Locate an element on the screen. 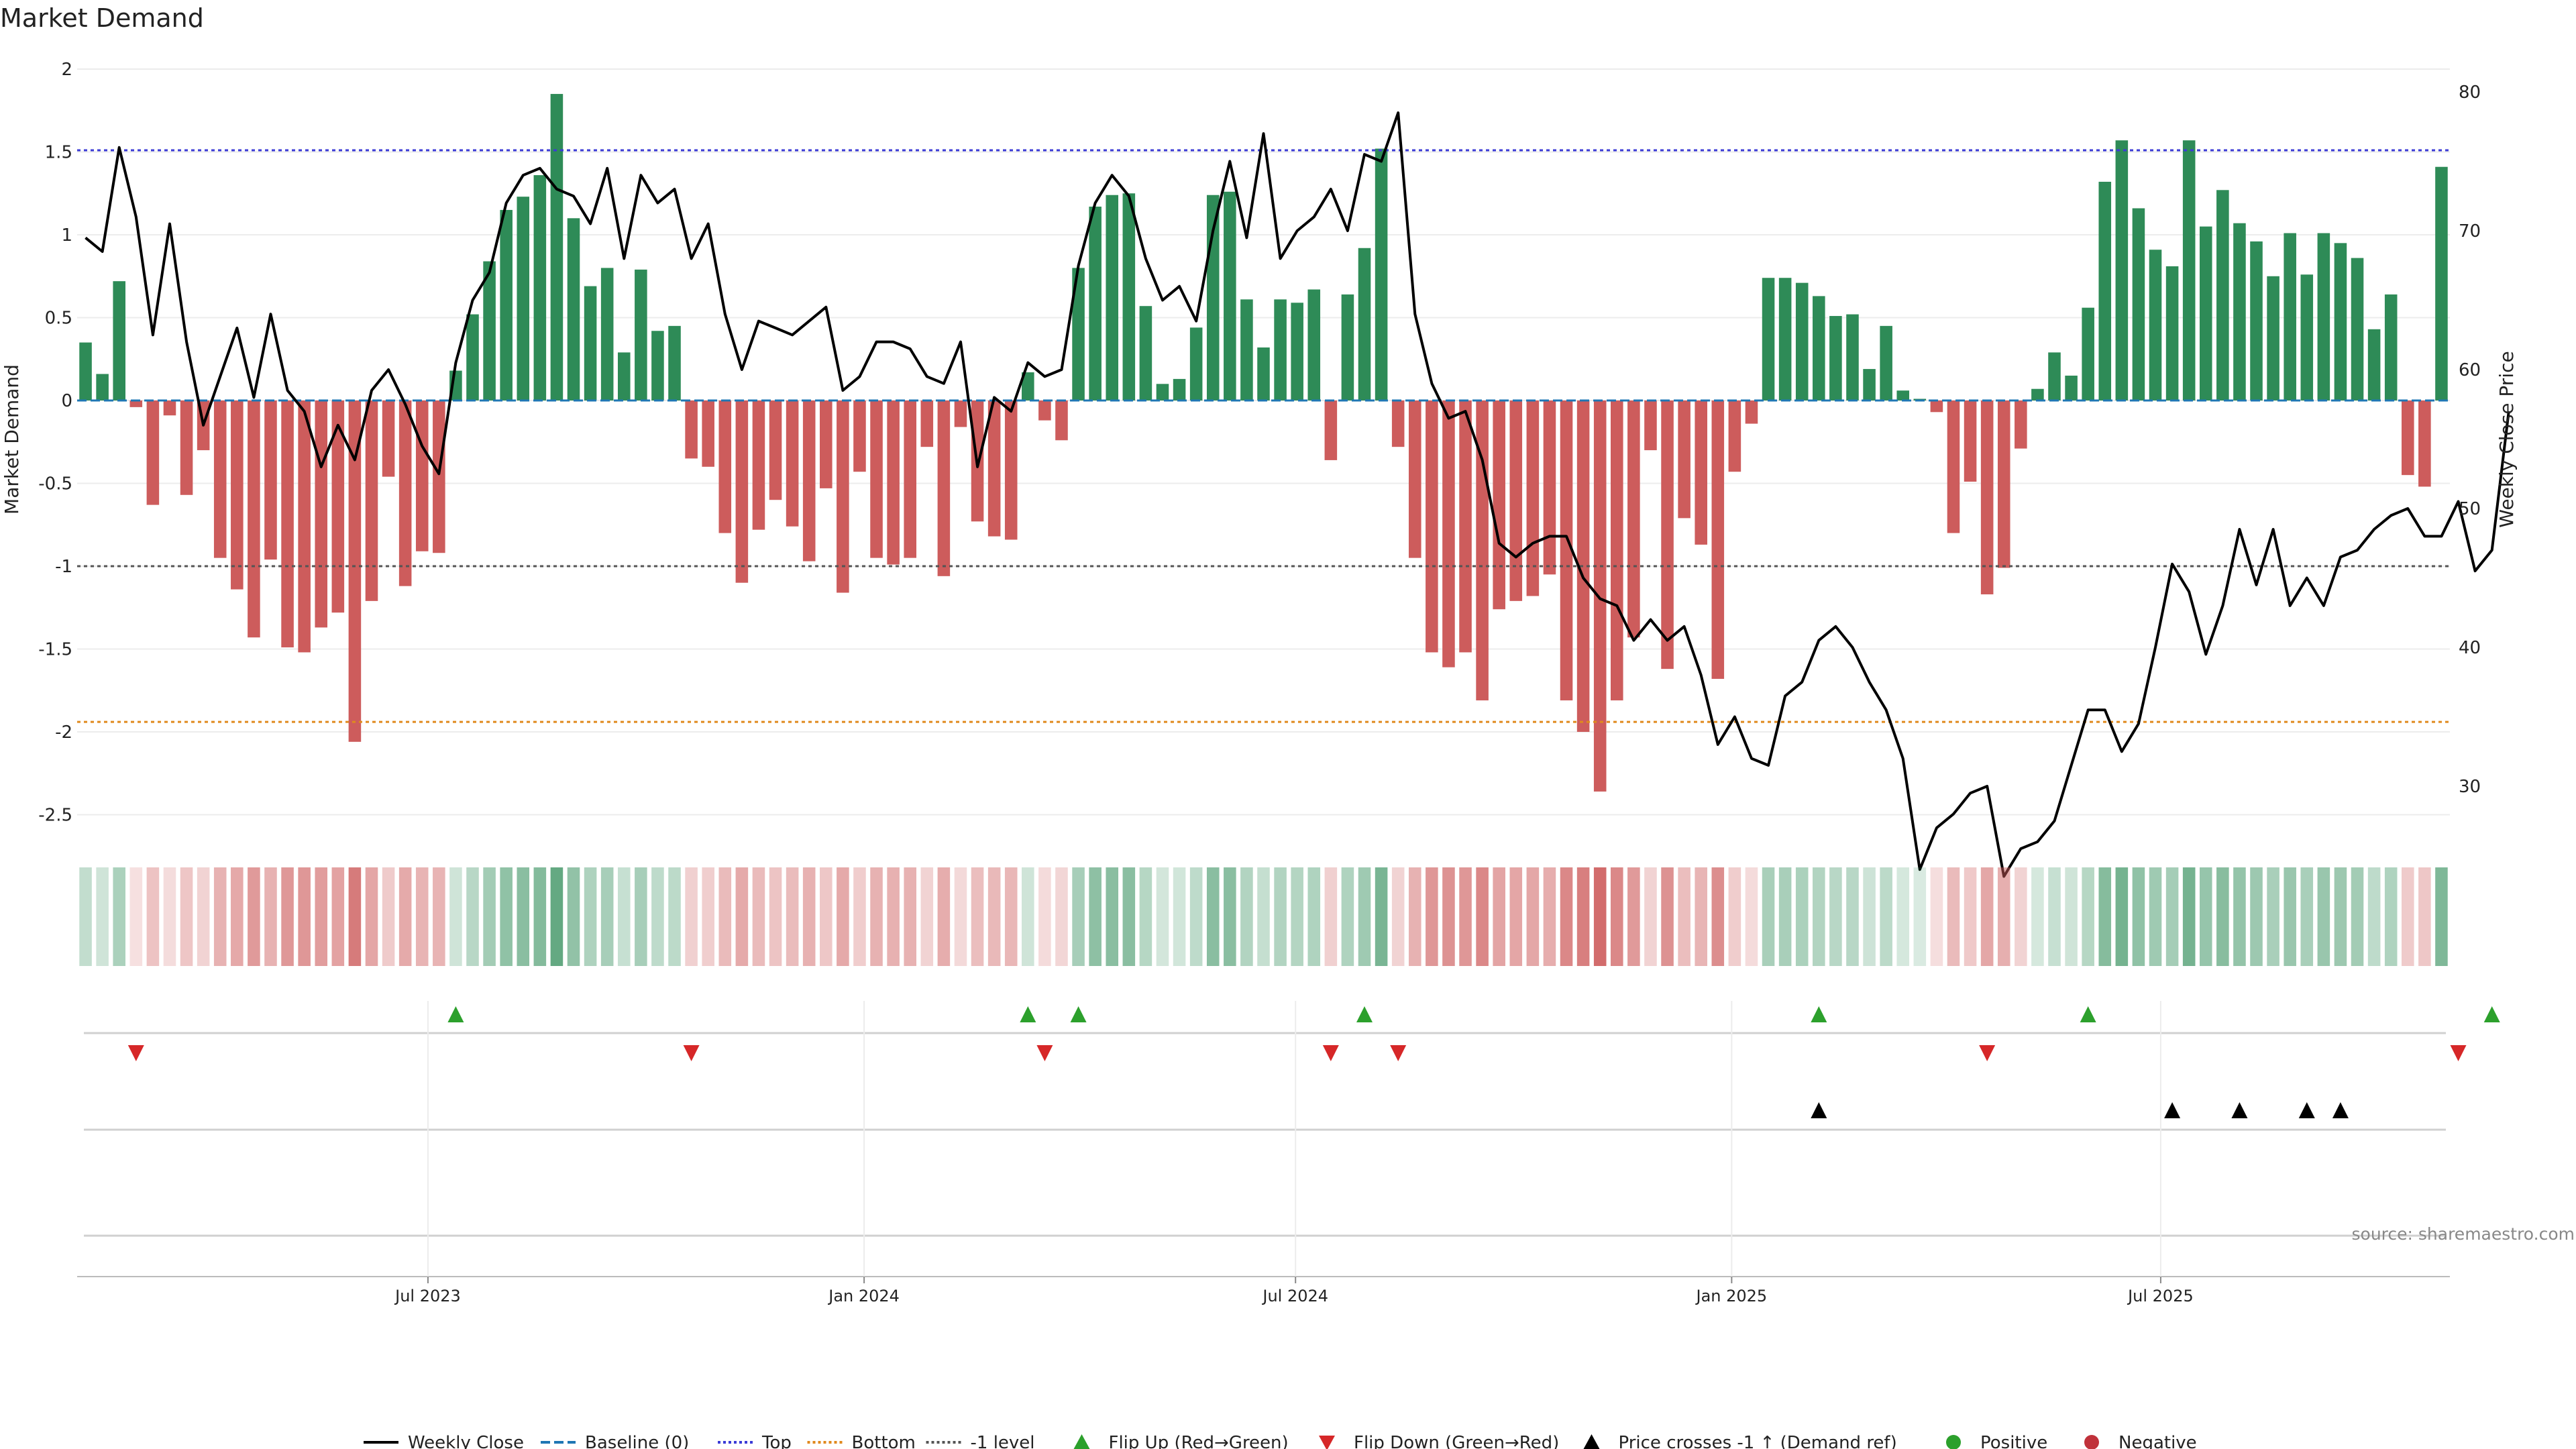 This screenshot has width=2576, height=1449. y-tick-label: -2 is located at coordinates (63, 732).